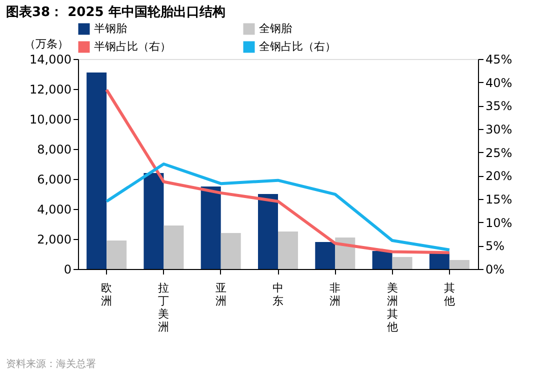  What do you see at coordinates (495, 269) in the screenshot?
I see `y2-tick-label: 0%` at bounding box center [495, 269].